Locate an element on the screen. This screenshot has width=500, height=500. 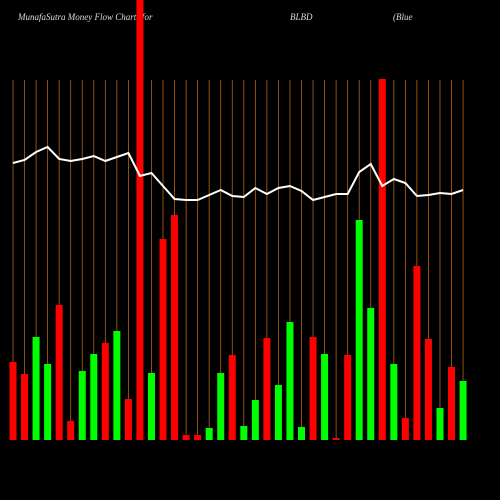
price-line is located at coordinates (238, 173).